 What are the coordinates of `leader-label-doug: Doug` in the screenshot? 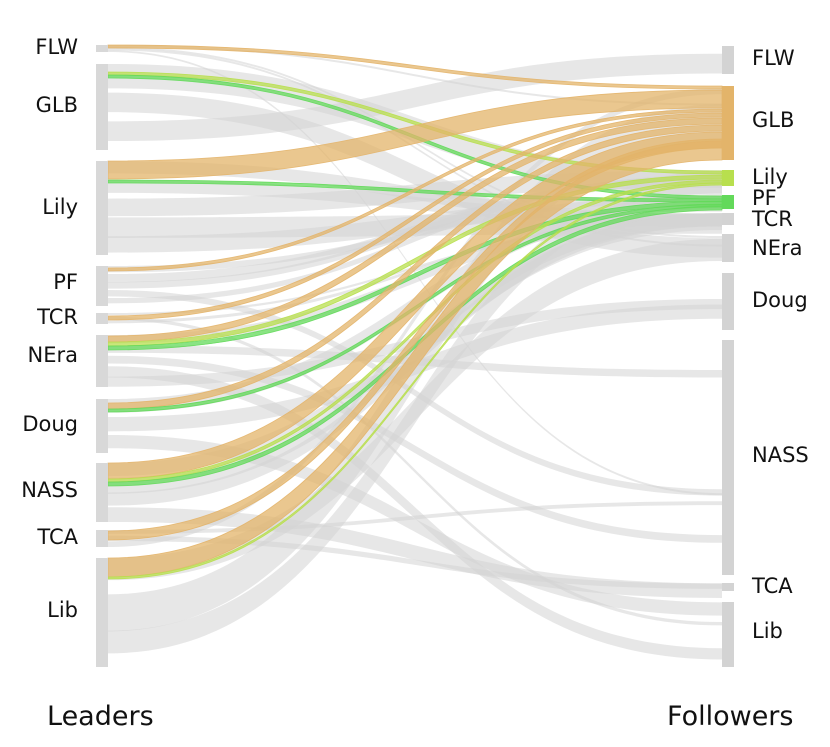 It's located at (50, 424).